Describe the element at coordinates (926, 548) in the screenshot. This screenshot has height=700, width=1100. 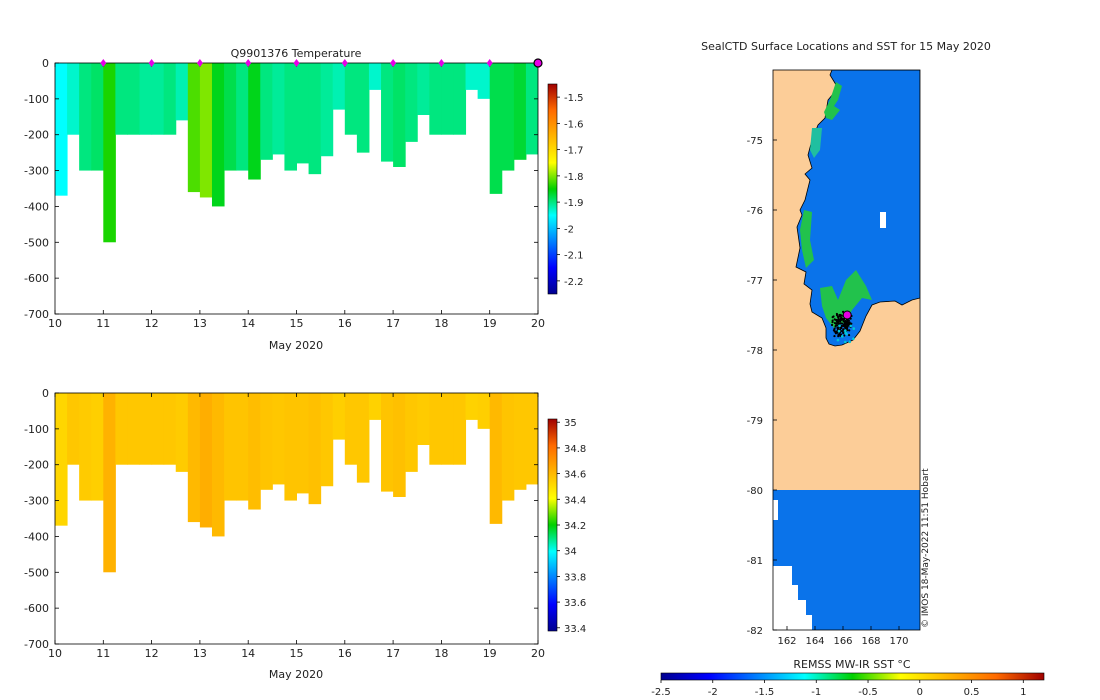
I see `credit-text: © IMOS 18-May-2022 11:51 Hobart` at that location.